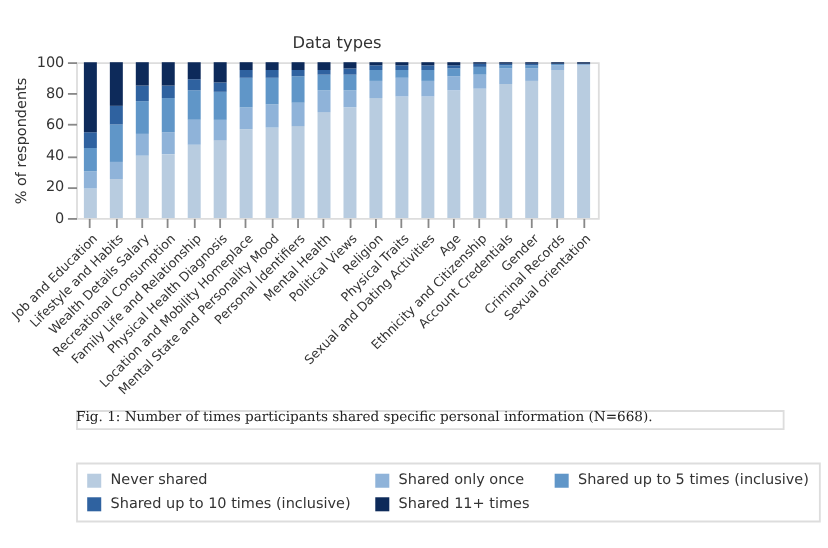  Describe the element at coordinates (55, 124) in the screenshot. I see `y-tick-label: 60` at that location.